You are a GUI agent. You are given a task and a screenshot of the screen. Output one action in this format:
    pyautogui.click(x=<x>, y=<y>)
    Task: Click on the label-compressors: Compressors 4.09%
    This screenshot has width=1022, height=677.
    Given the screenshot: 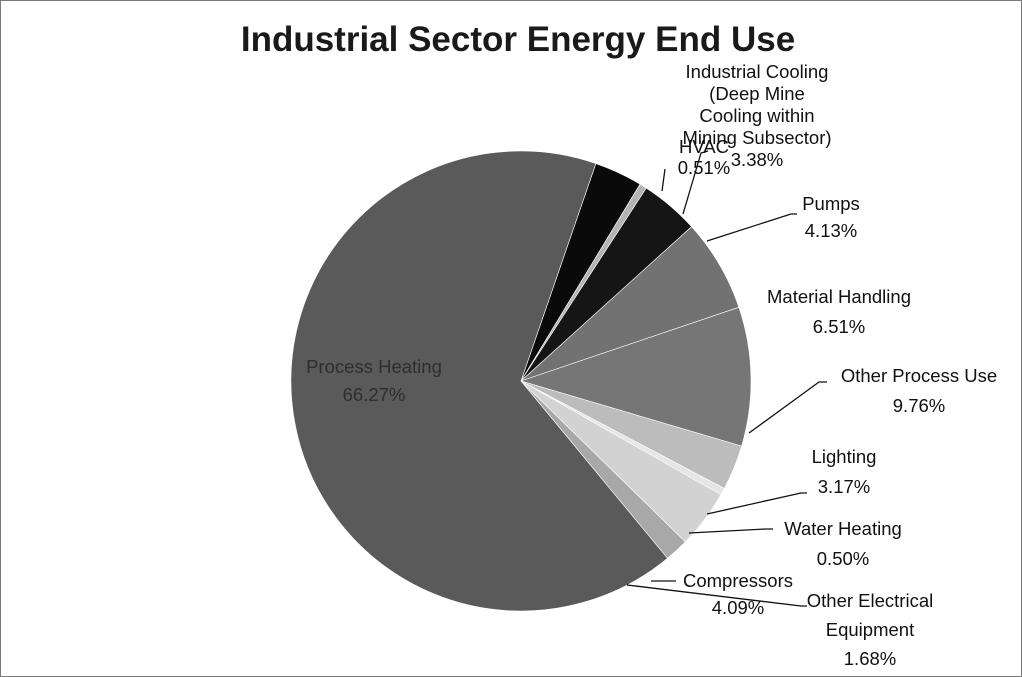 What is the action you would take?
    pyautogui.click(x=738, y=594)
    